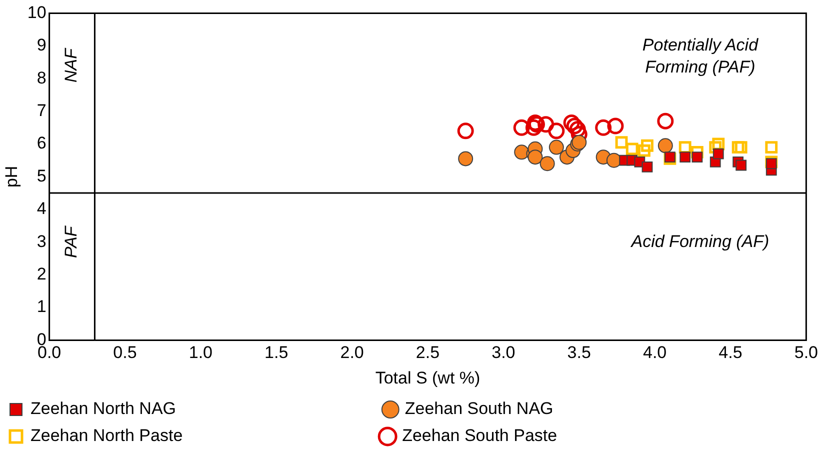 The width and height of the screenshot is (821, 455). Describe the element at coordinates (11, 177) in the screenshot. I see `y-axis-title: pH` at that location.